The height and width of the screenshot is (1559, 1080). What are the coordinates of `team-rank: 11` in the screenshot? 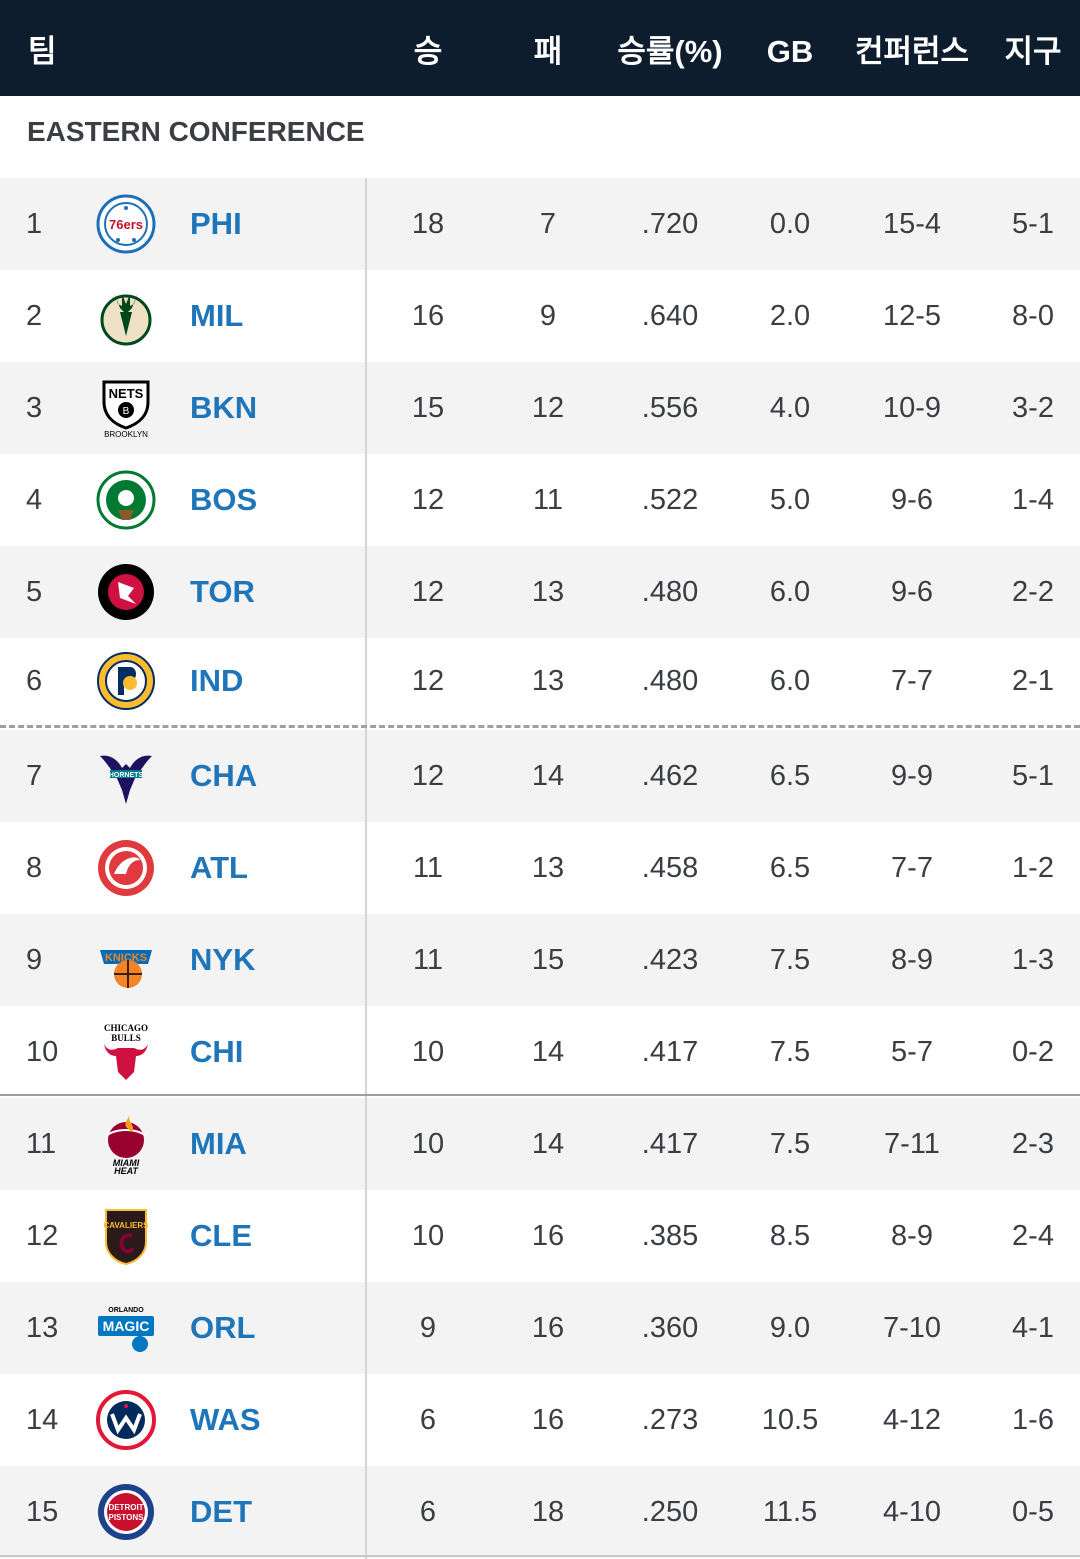 It's located at (41, 1144).